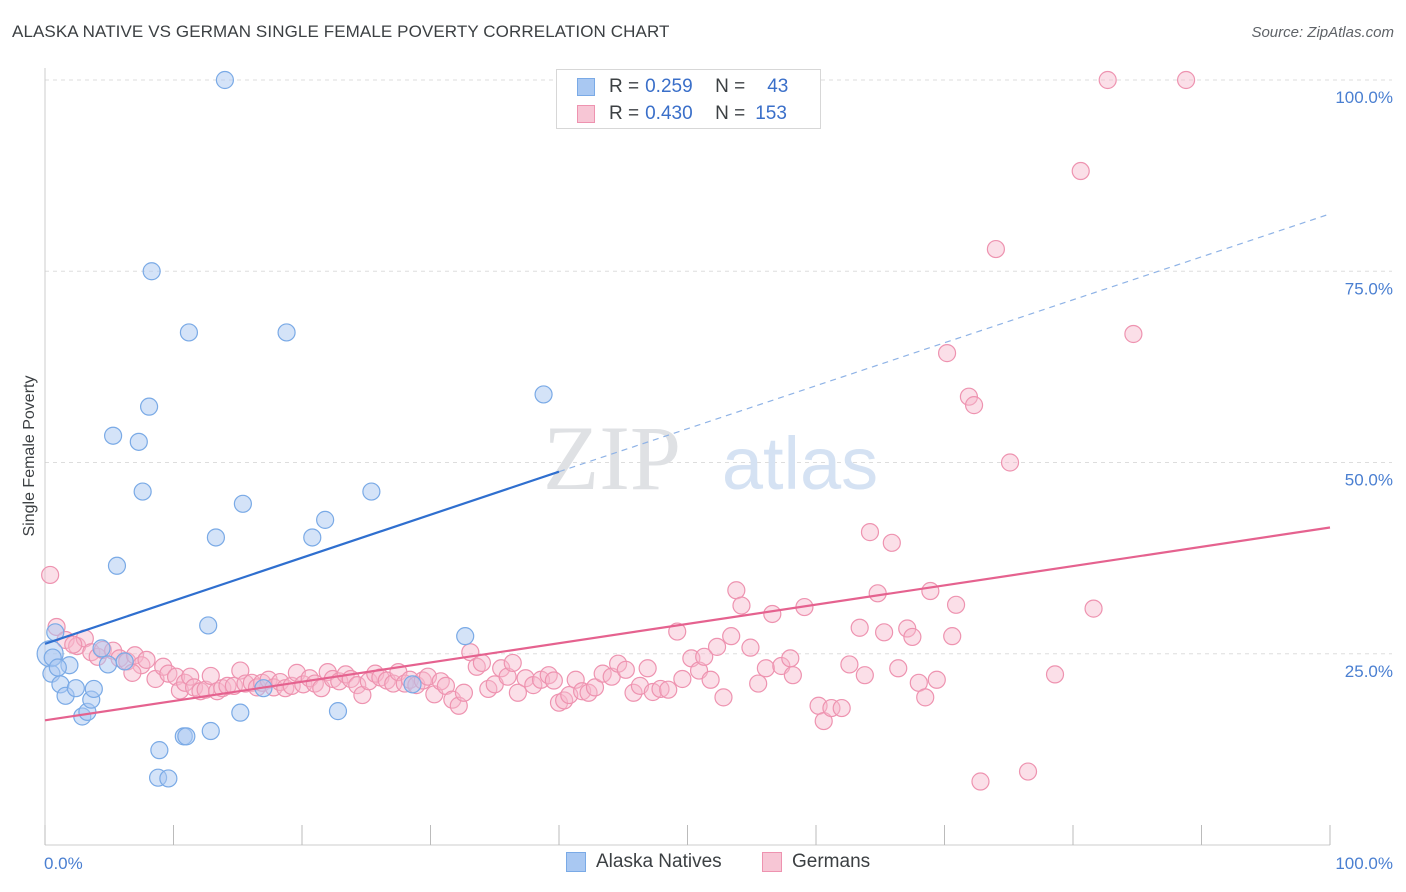 This screenshot has width=1406, height=892. What do you see at coordinates (1369, 480) in the screenshot?
I see `y-tick-label-50: 50.0%` at bounding box center [1369, 480].